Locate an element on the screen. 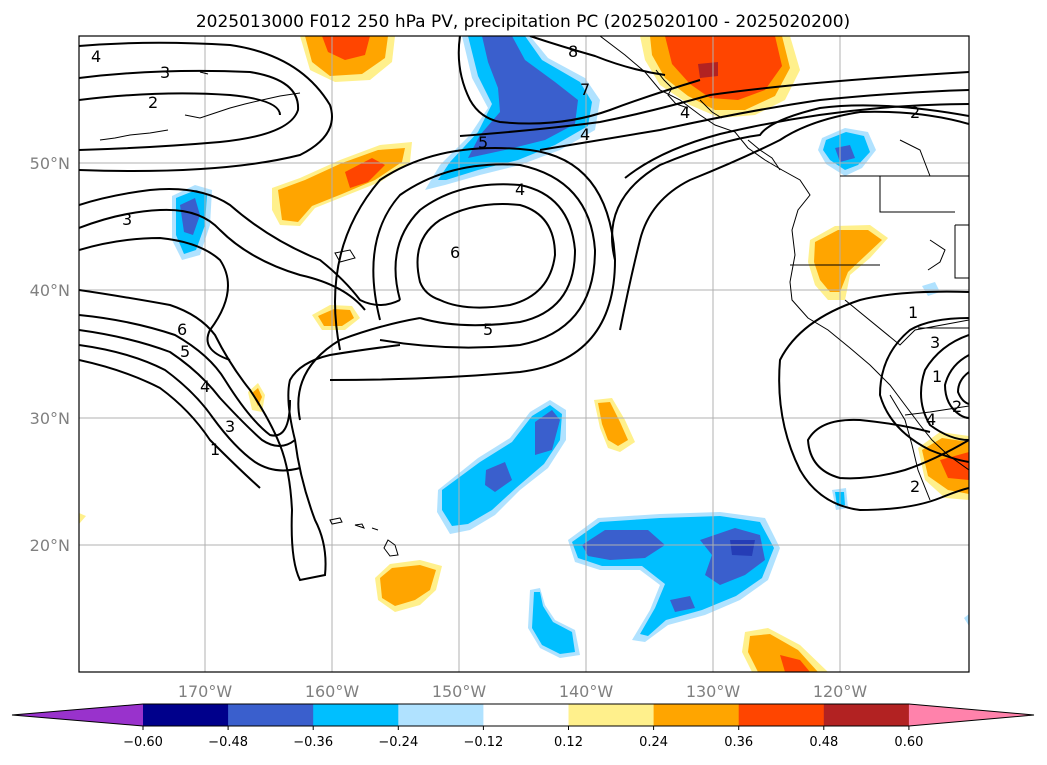 The image size is (1047, 765). lon-label: 170°W is located at coordinates (205, 691).